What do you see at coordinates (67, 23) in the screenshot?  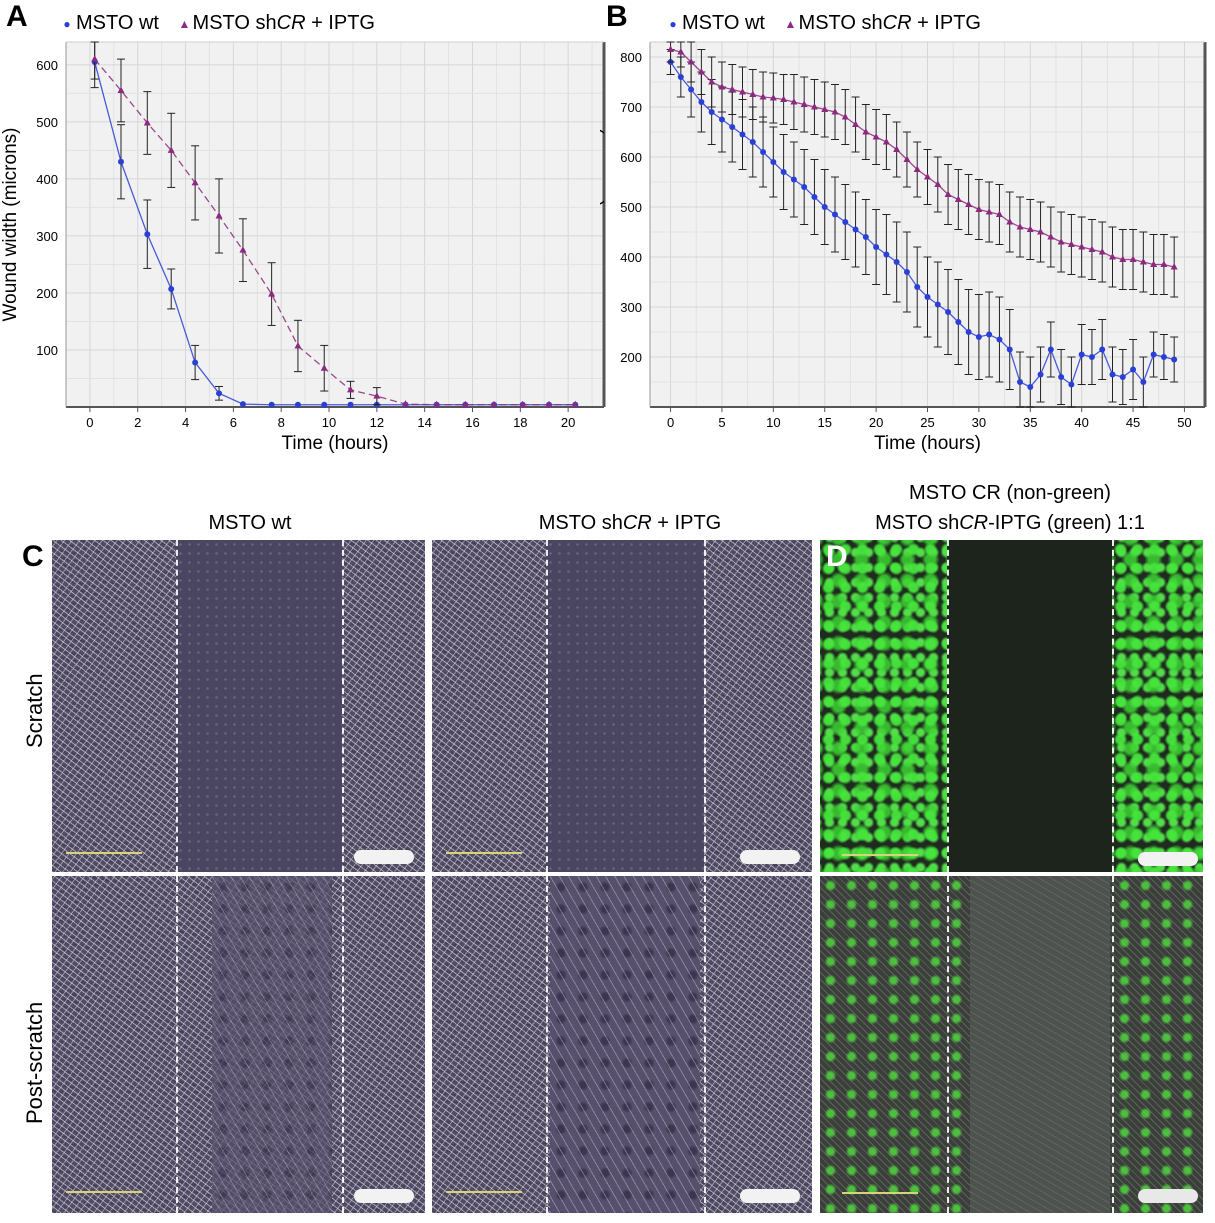 I see `legend-circle-icon: ●` at bounding box center [67, 23].